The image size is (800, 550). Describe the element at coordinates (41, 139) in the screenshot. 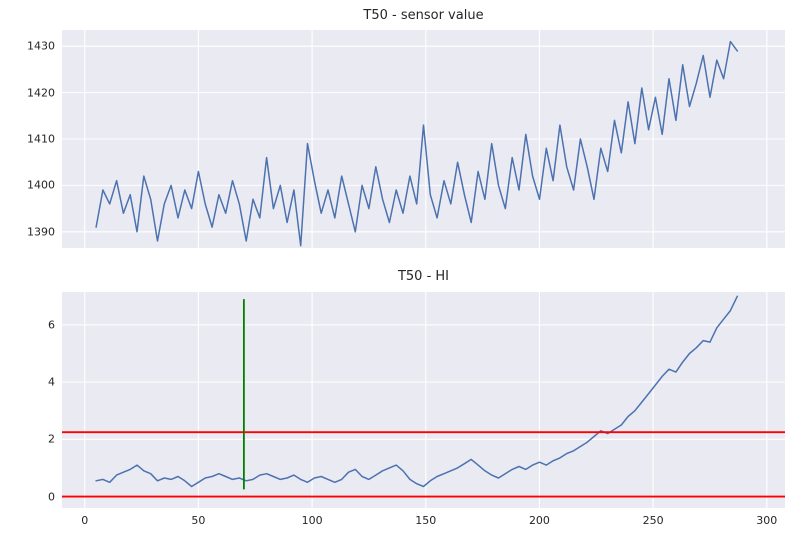

I see `ytick-label: 1410` at that location.